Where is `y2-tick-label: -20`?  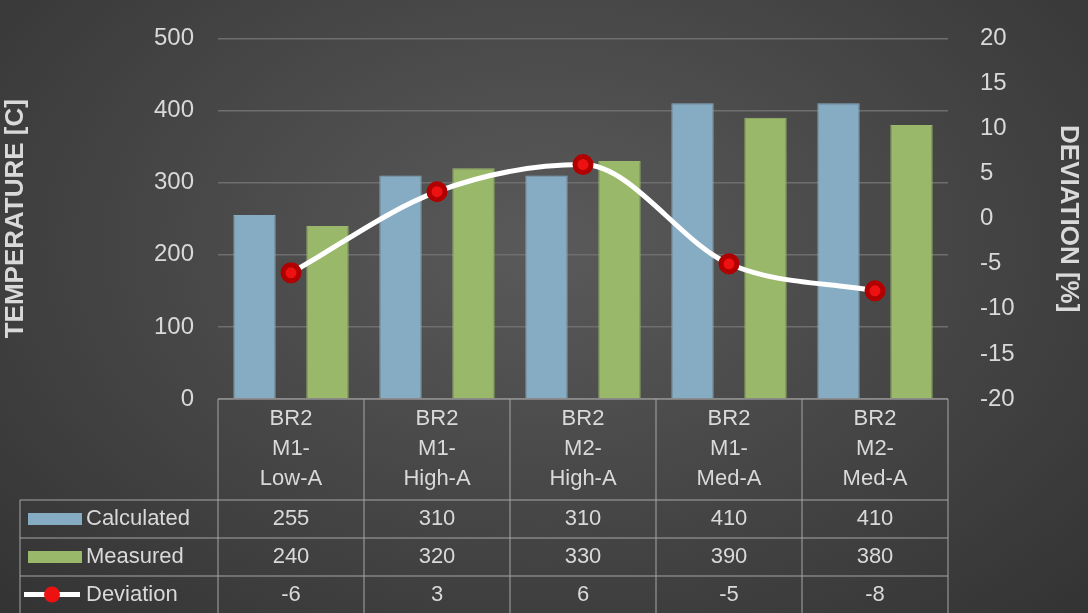
y2-tick-label: -20 is located at coordinates (997, 397).